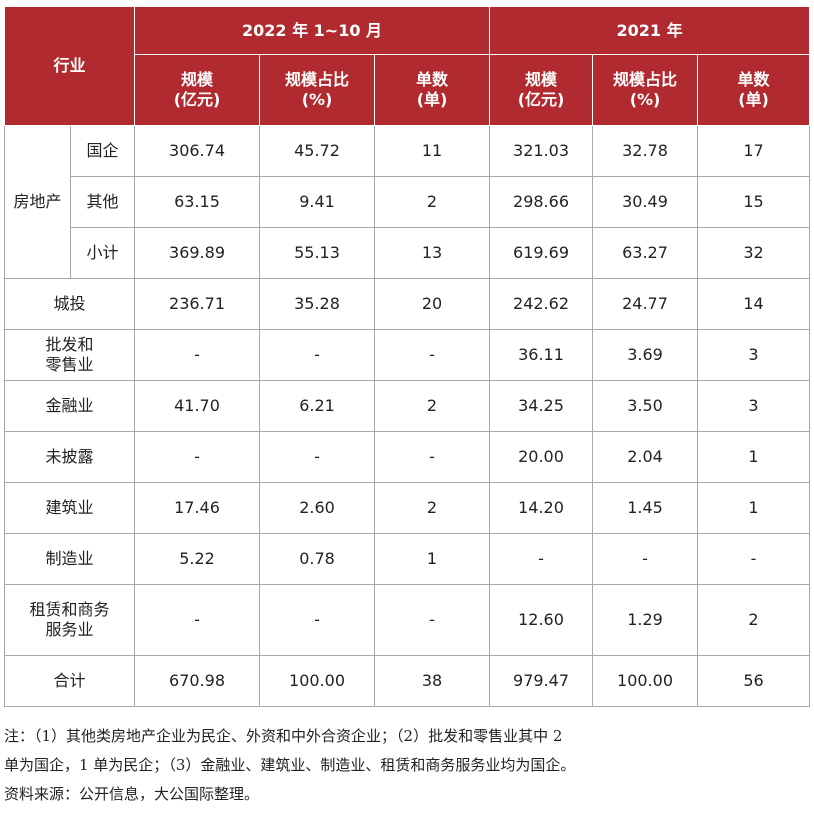  I want to click on cell-2021-share: 3.50, so click(645, 406).